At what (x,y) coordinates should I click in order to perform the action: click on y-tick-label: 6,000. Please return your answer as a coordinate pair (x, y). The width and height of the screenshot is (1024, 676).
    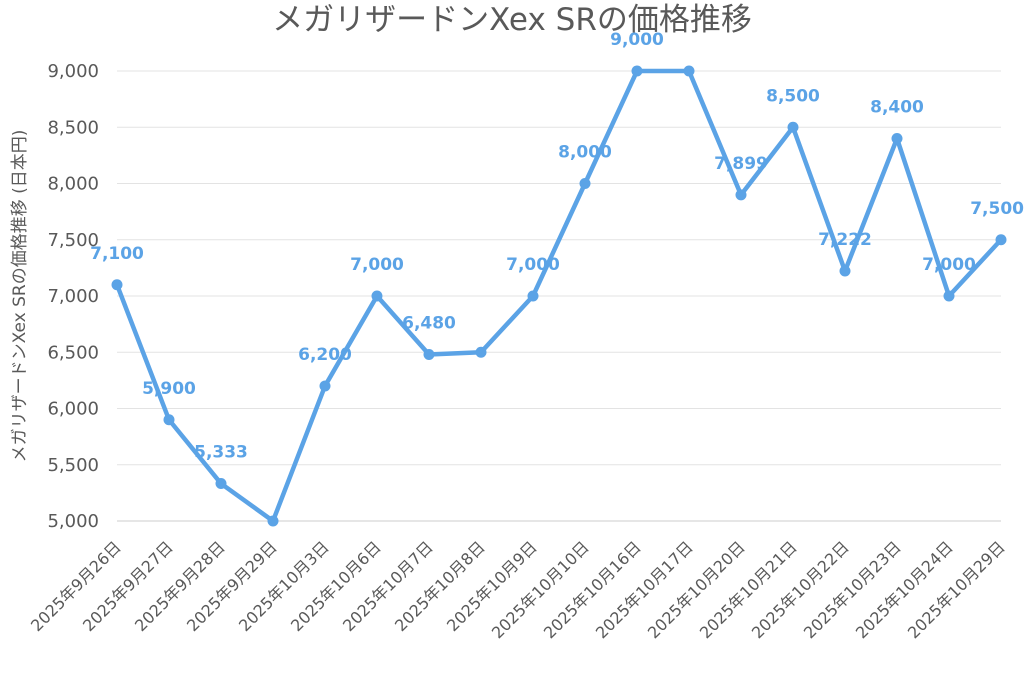
    Looking at the image, I should click on (73, 409).